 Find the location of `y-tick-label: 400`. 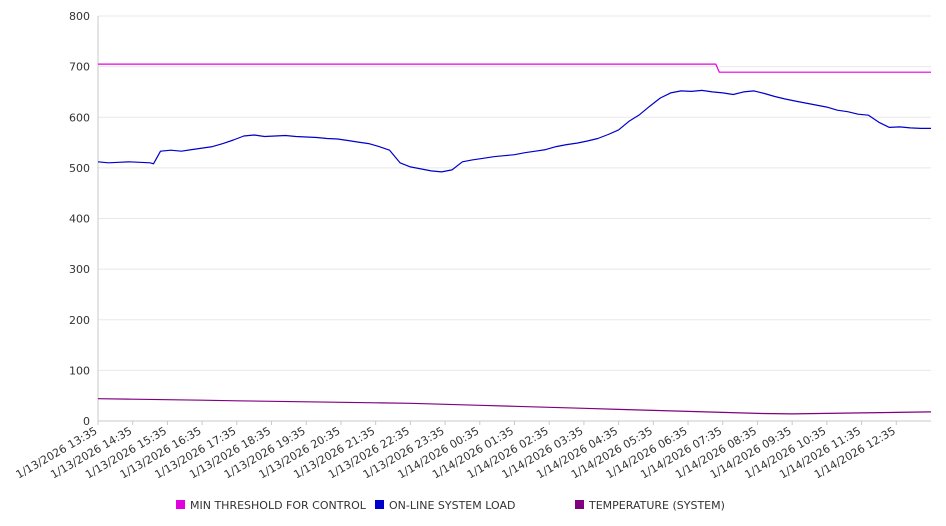

y-tick-label: 400 is located at coordinates (79, 219).